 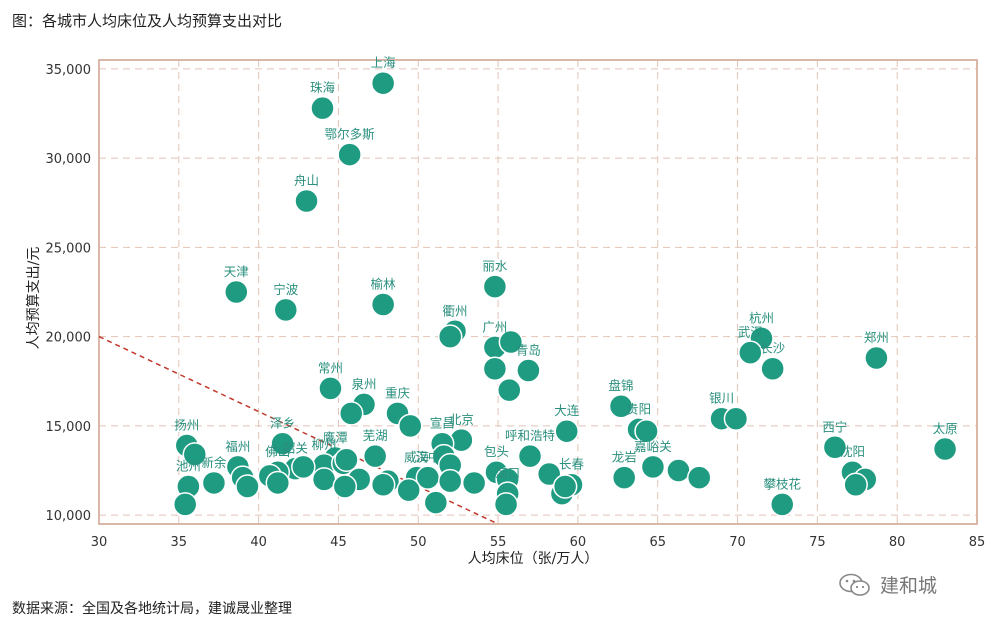 What do you see at coordinates (330, 367) in the screenshot?
I see `point-label: 常州` at bounding box center [330, 367].